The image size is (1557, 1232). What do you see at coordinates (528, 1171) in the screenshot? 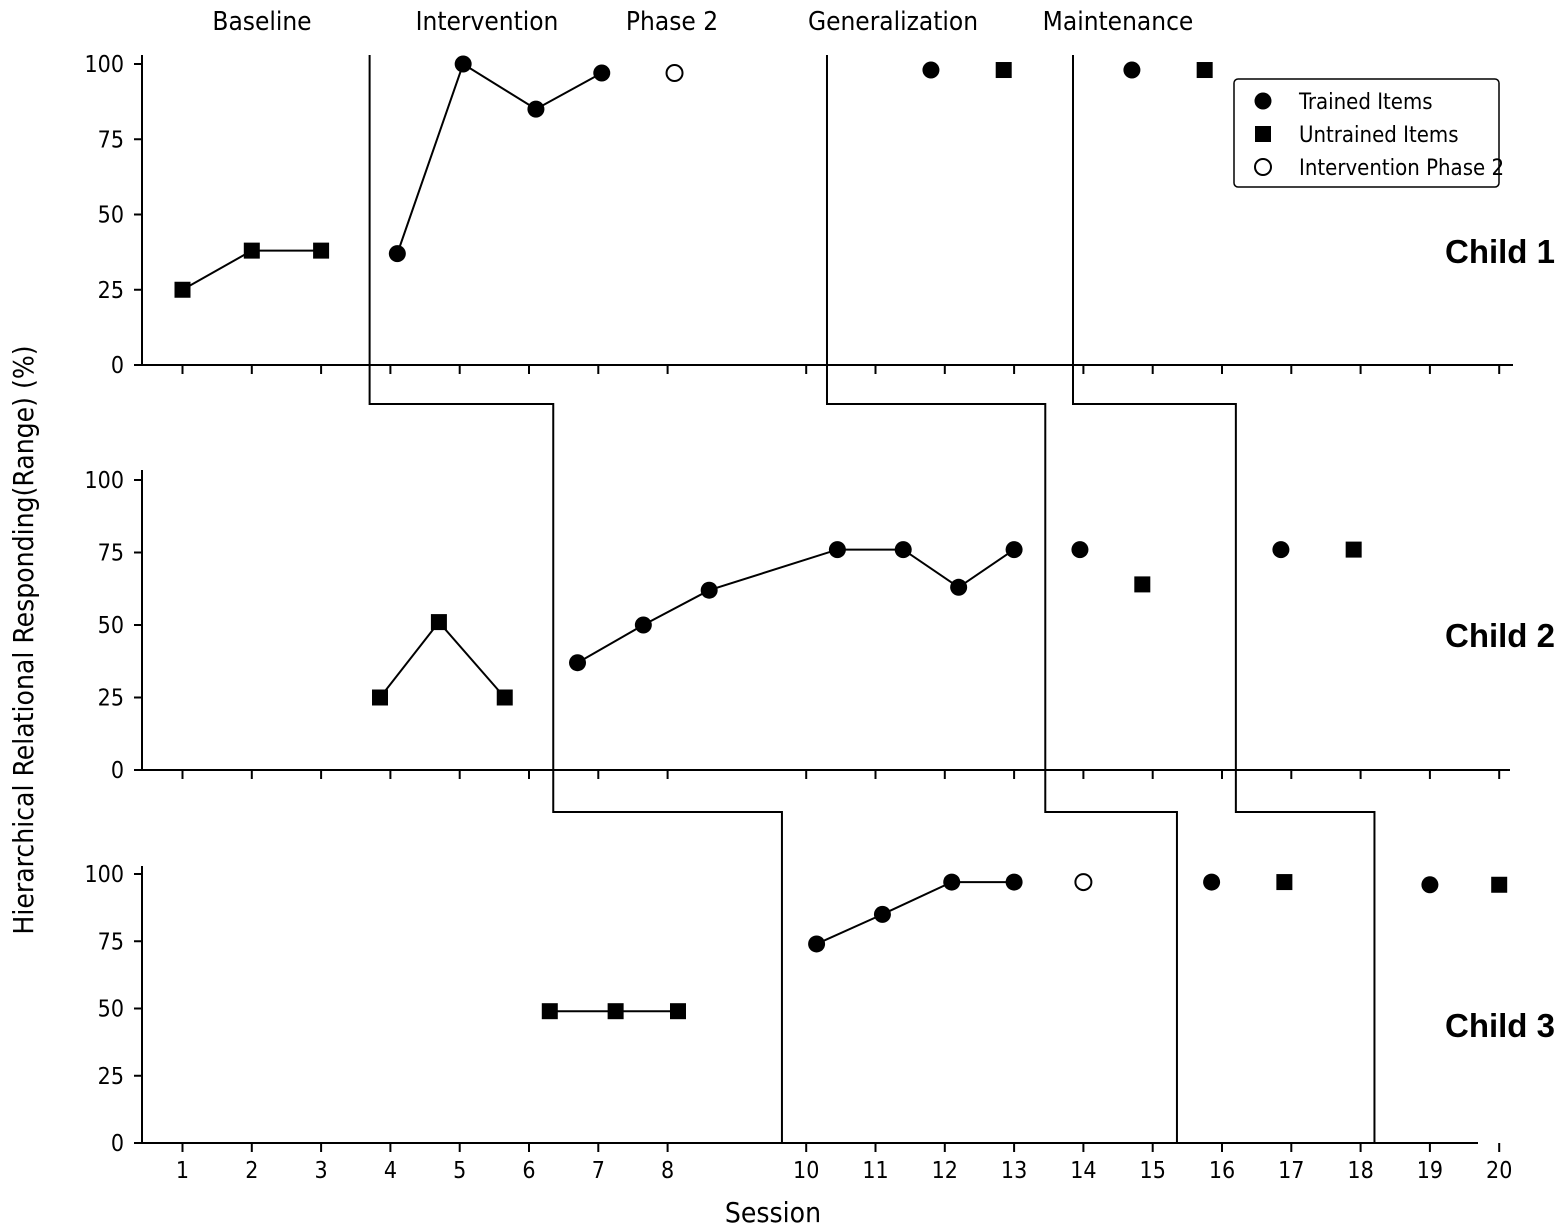
I see `x-tick-label: 6` at bounding box center [528, 1171].